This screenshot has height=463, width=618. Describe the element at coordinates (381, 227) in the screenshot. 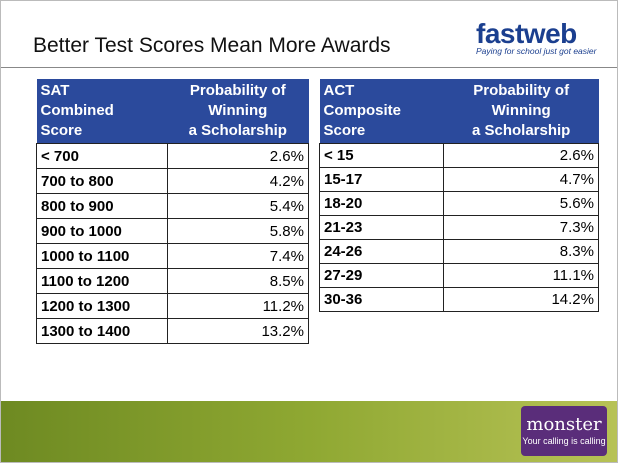

I see `score-cell: 21-23` at that location.